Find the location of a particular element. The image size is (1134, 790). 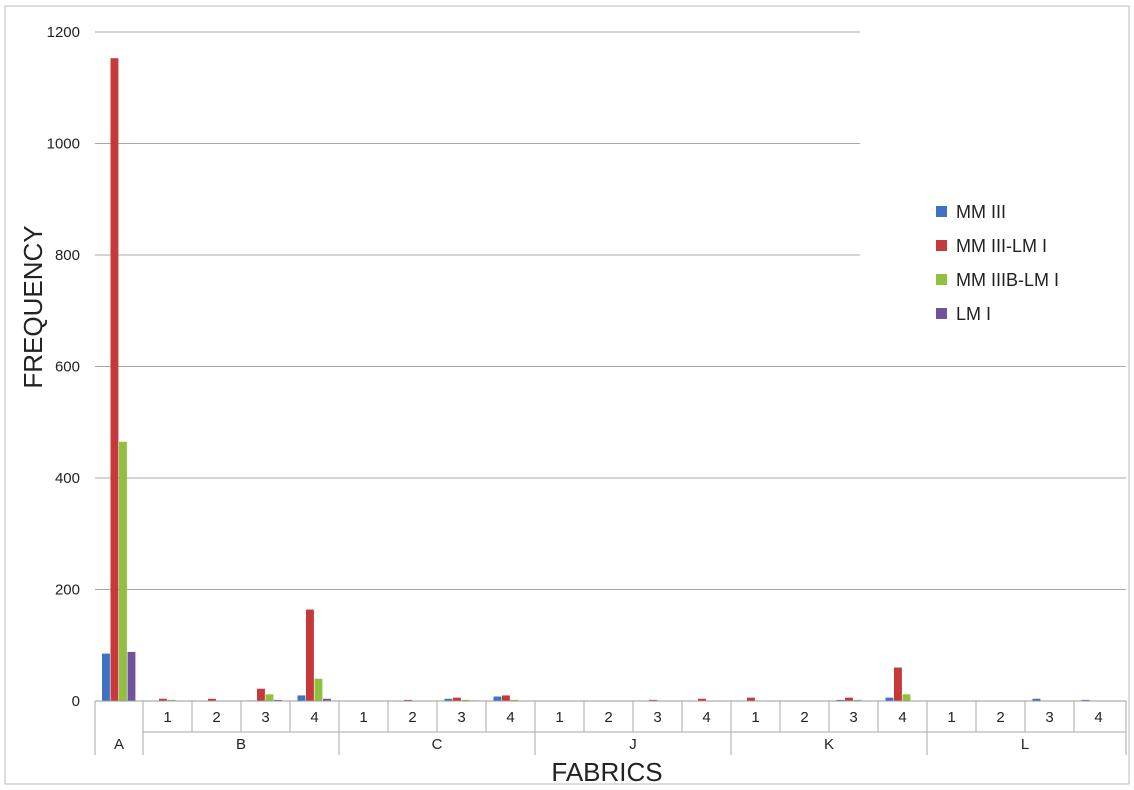

x-axis: 1 2 3 4 1 2 3 4 1 2 3 4 1 2 3 4 1 2 3 4 A B C J K L is located at coordinates (610, 727).